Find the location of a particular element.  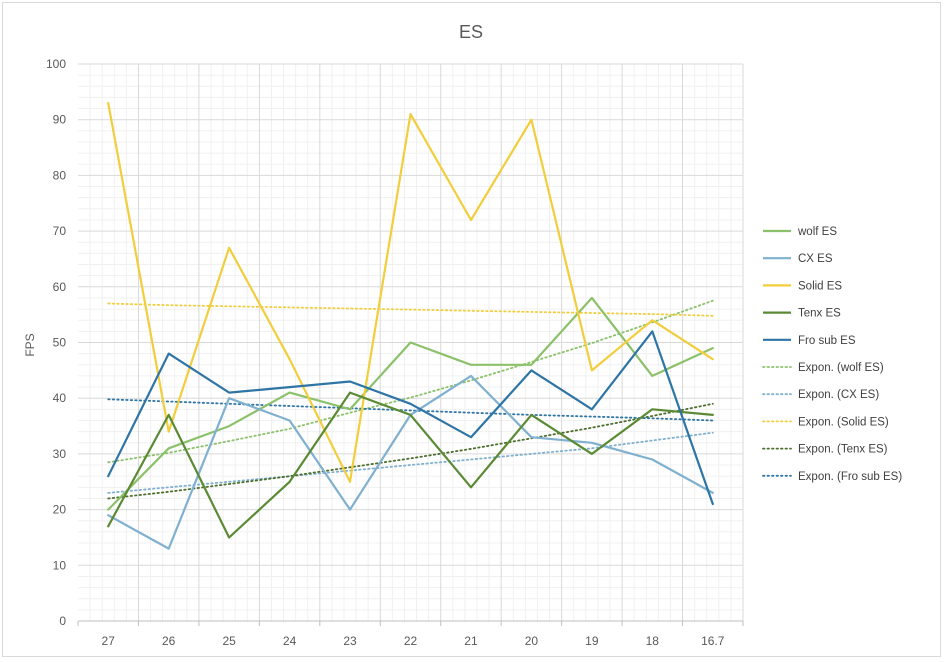

y-tick-label: 30 is located at coordinates (60, 454).